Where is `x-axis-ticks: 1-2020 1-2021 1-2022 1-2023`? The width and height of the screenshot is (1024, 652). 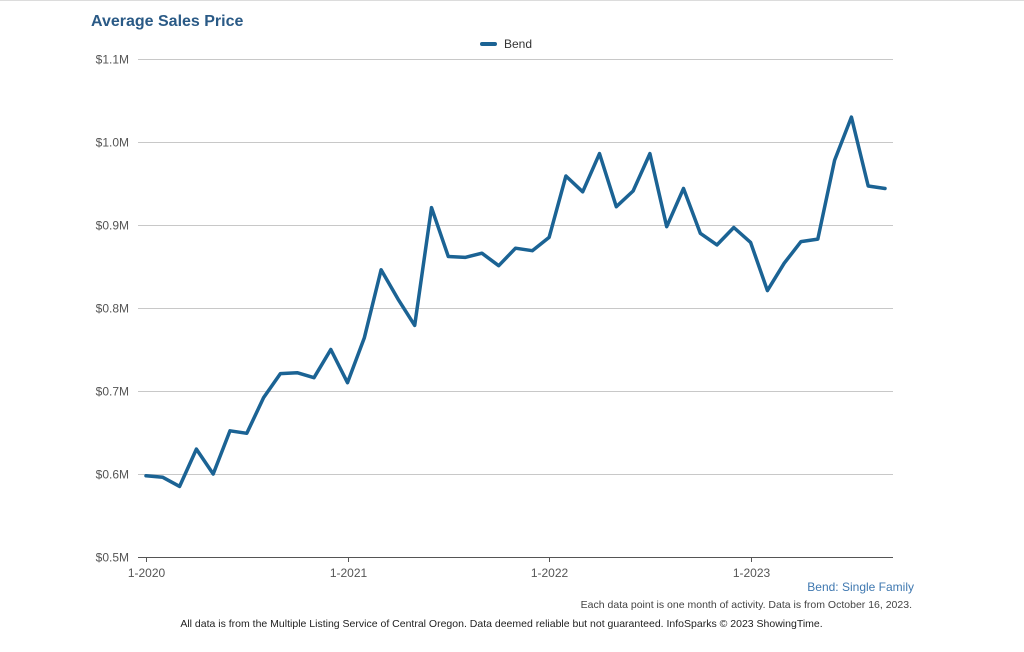 x-axis-ticks: 1-2020 1-2021 1-2022 1-2023 is located at coordinates (449, 568).